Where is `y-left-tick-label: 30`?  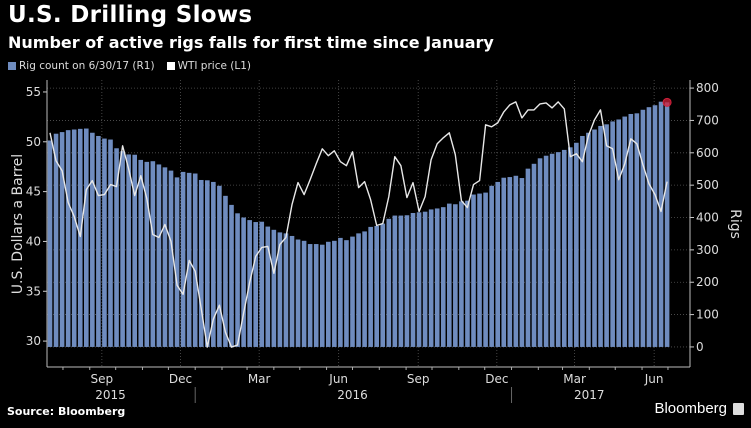 y-left-tick-label: 30 is located at coordinates (33, 341).